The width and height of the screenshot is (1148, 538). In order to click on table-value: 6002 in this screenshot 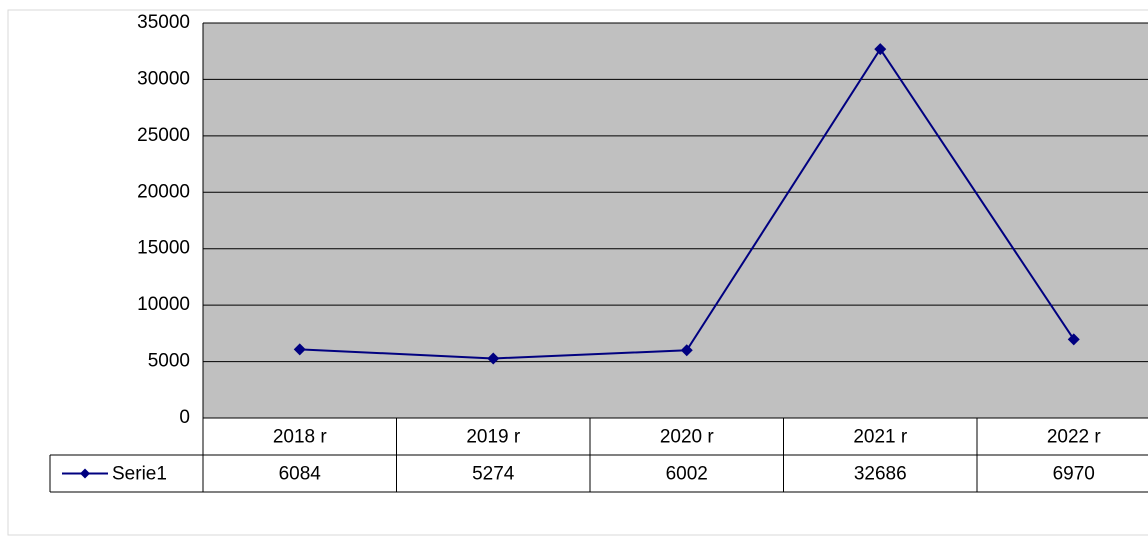, I will do `click(687, 474)`.